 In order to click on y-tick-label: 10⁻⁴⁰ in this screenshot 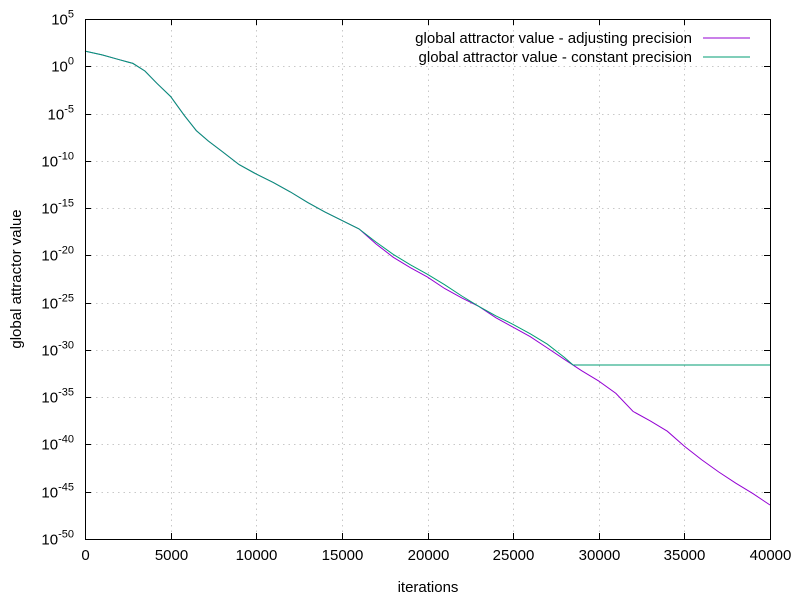, I will do `click(57, 444)`.